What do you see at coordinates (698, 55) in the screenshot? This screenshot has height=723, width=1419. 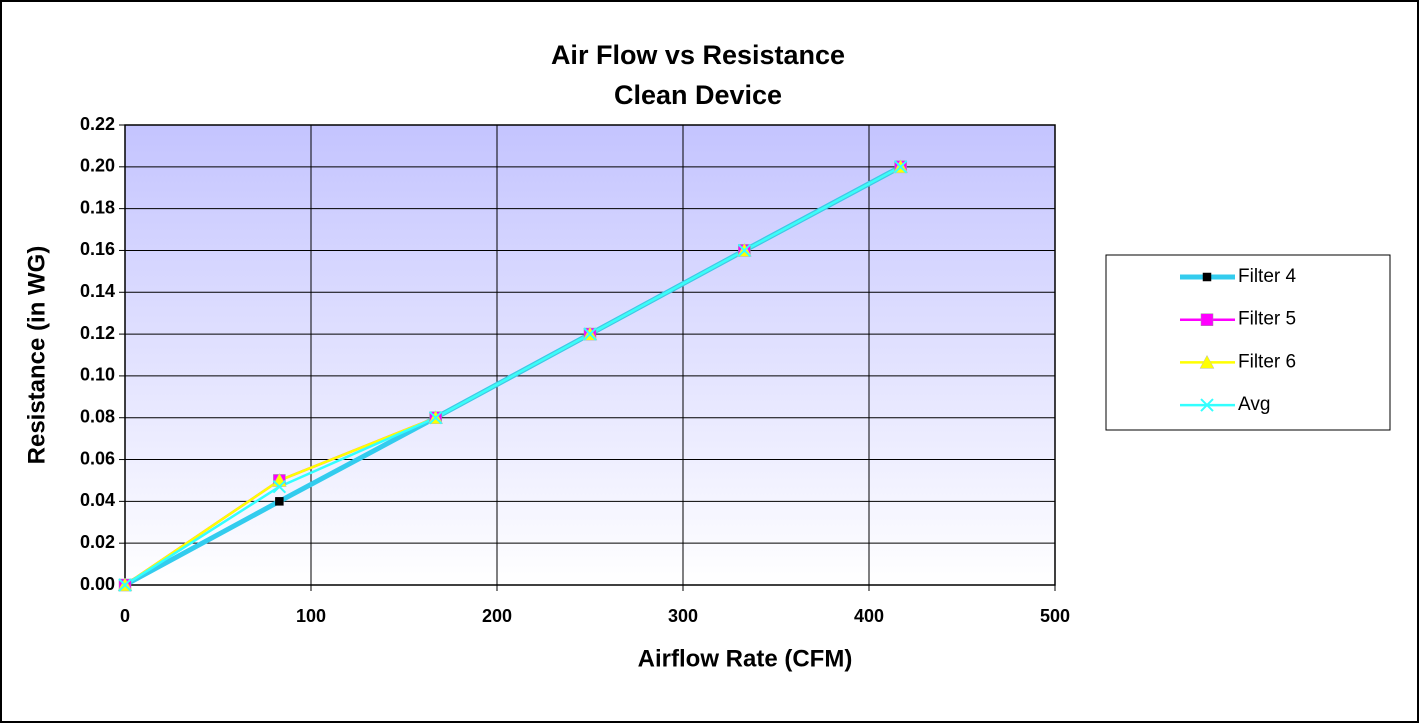 I see `chart-title: Air Flow vs Resistance` at bounding box center [698, 55].